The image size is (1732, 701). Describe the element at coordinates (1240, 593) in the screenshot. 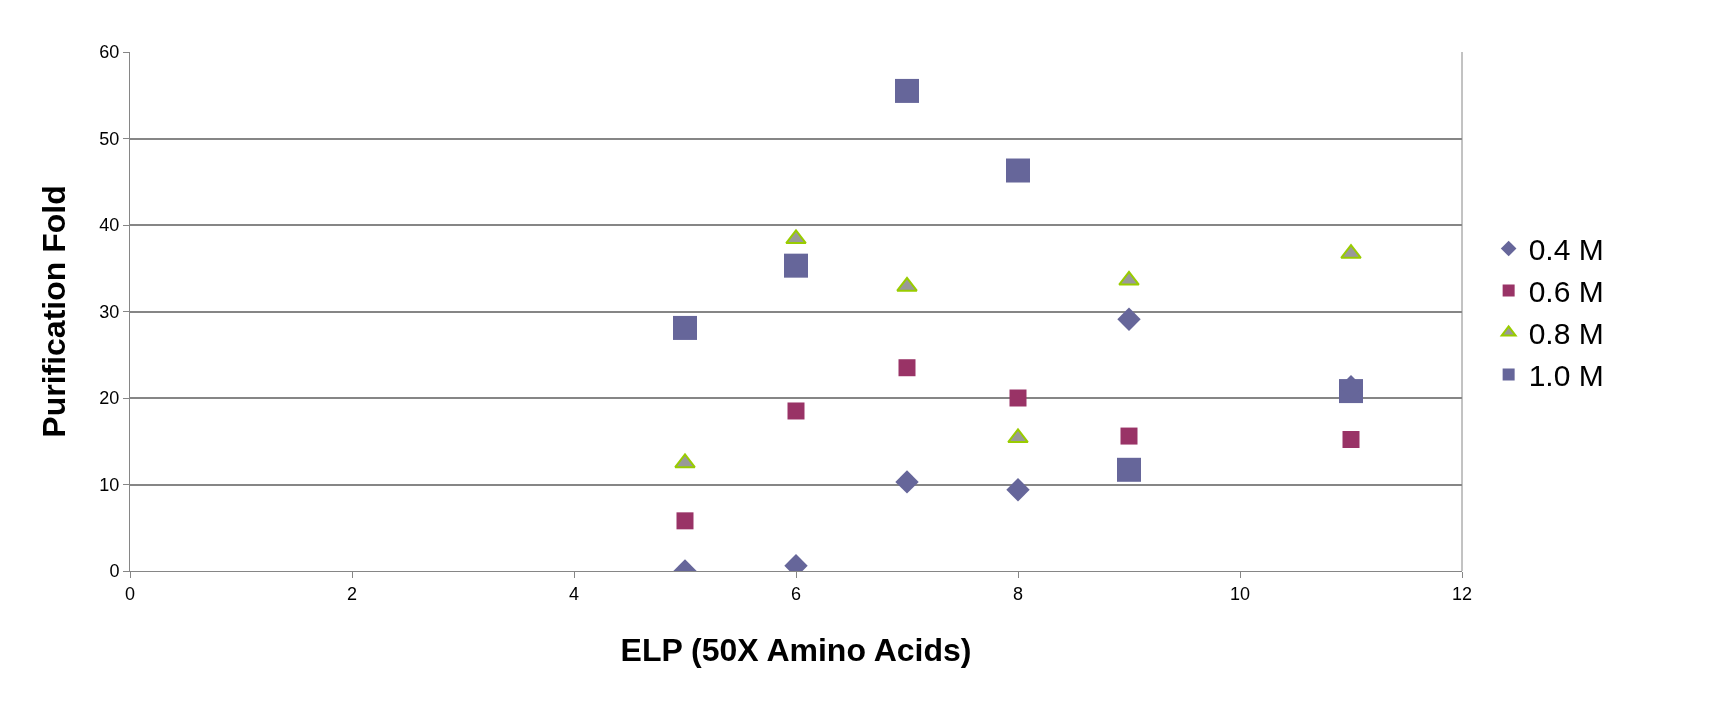

I see `x-tick-label: 10` at that location.